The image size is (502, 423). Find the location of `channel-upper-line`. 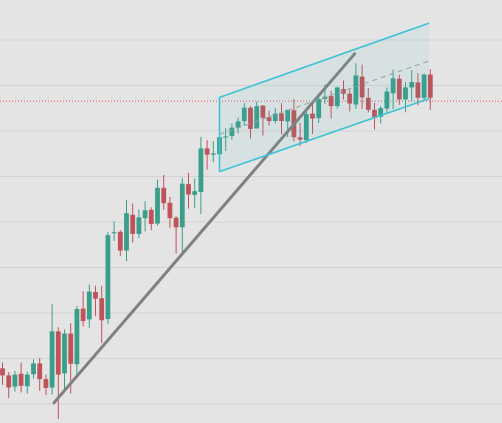

channel-upper-line is located at coordinates (324, 60).